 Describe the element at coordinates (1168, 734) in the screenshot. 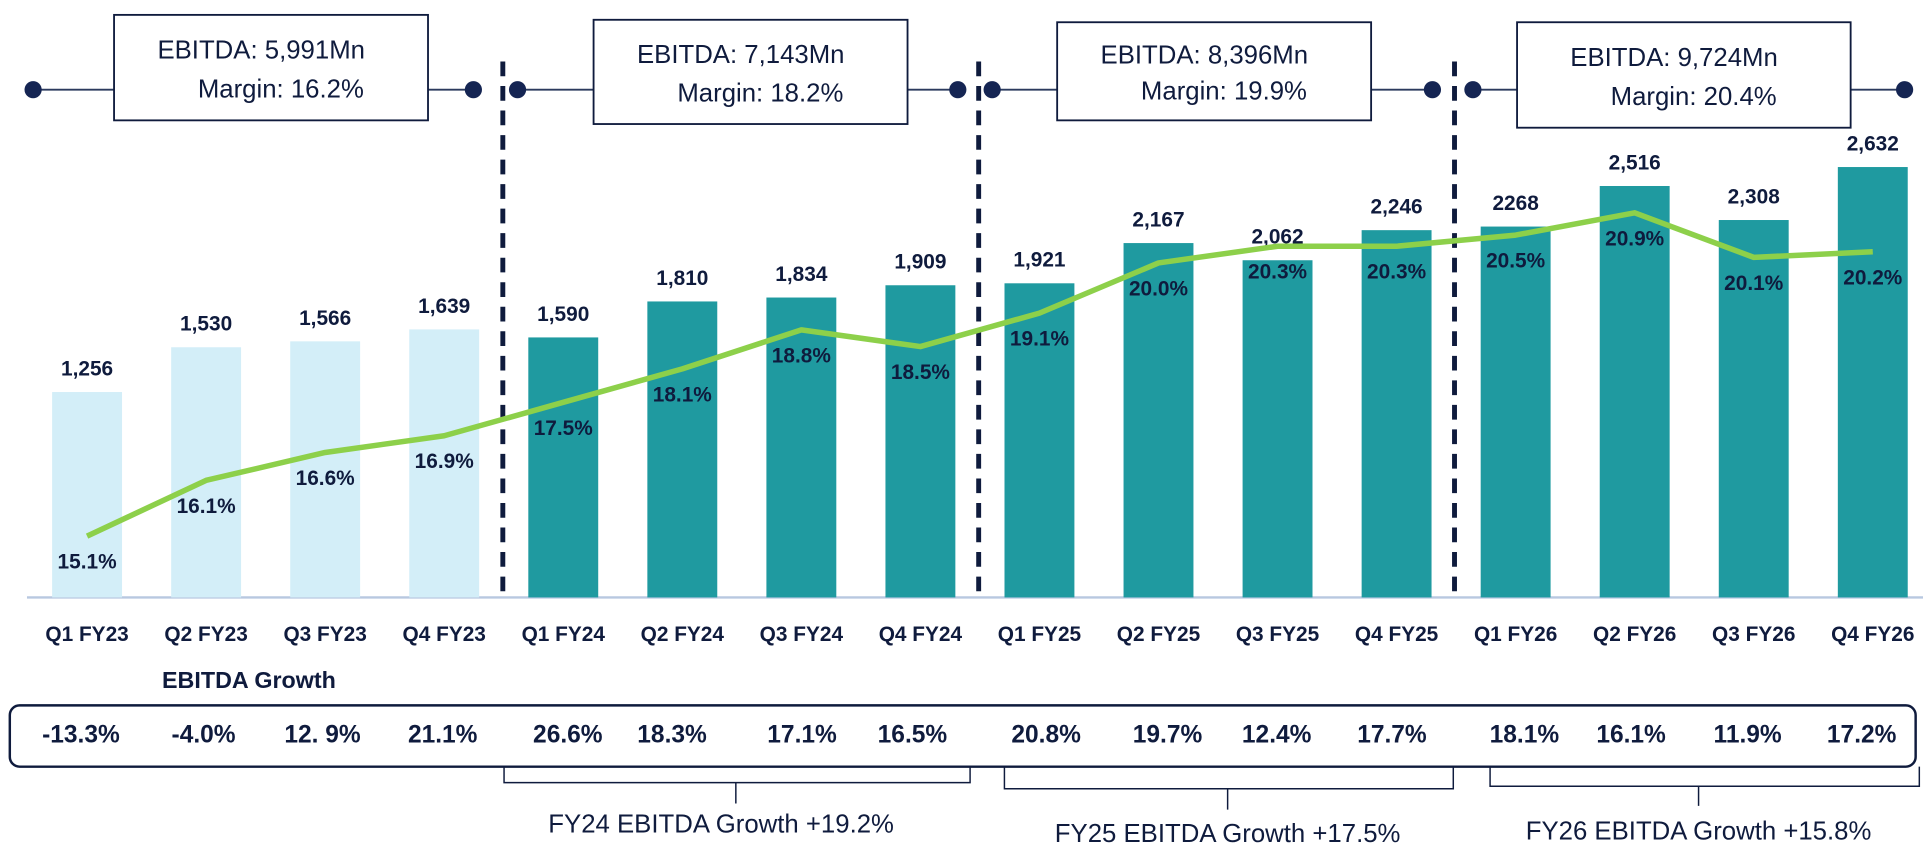

I see `growth-value: 19.7%` at that location.